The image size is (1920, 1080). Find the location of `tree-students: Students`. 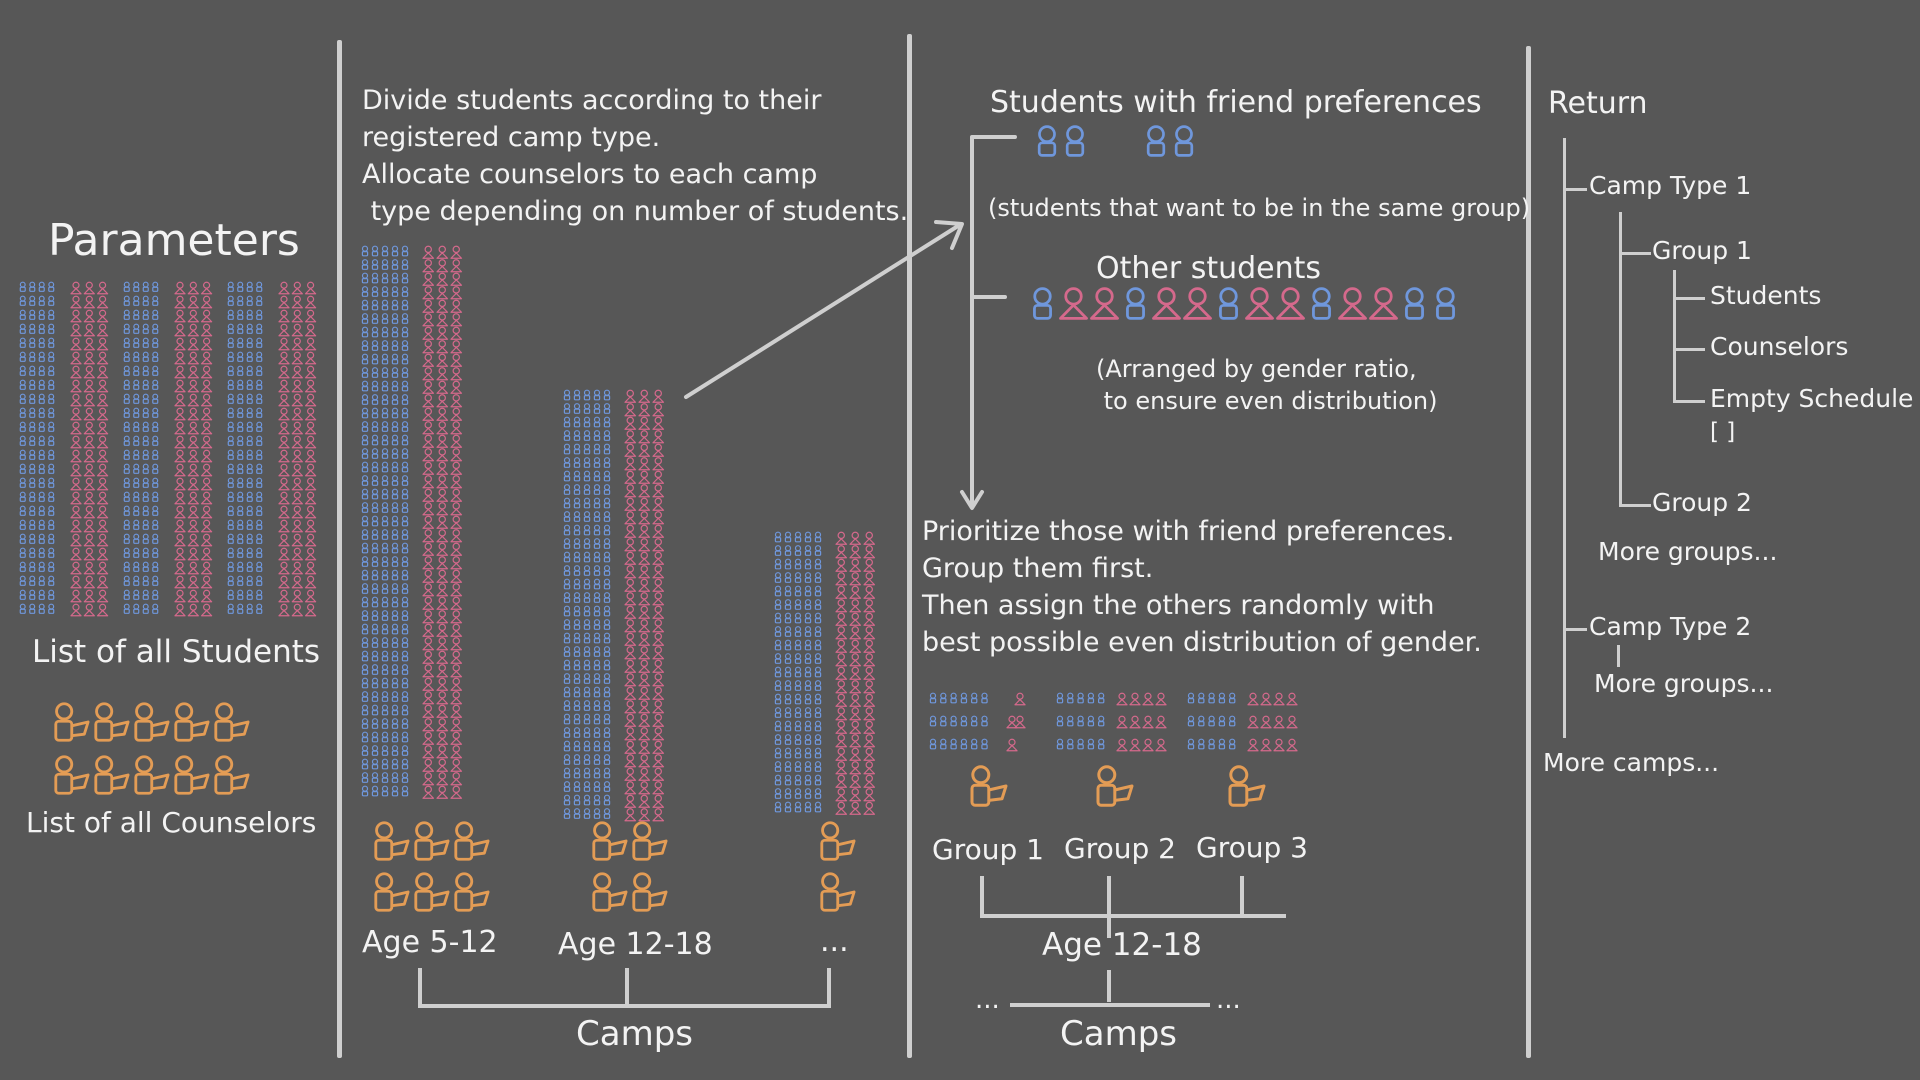

tree-students: Students is located at coordinates (1766, 295).